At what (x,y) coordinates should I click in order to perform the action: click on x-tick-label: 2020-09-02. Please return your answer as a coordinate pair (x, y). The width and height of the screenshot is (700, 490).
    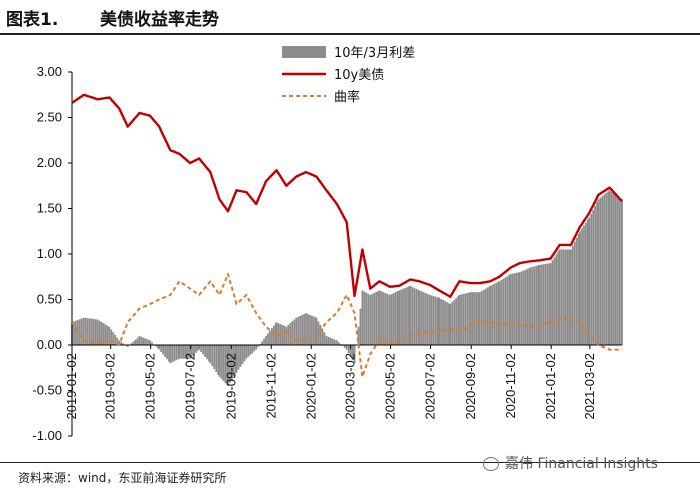
    Looking at the image, I should click on (470, 386).